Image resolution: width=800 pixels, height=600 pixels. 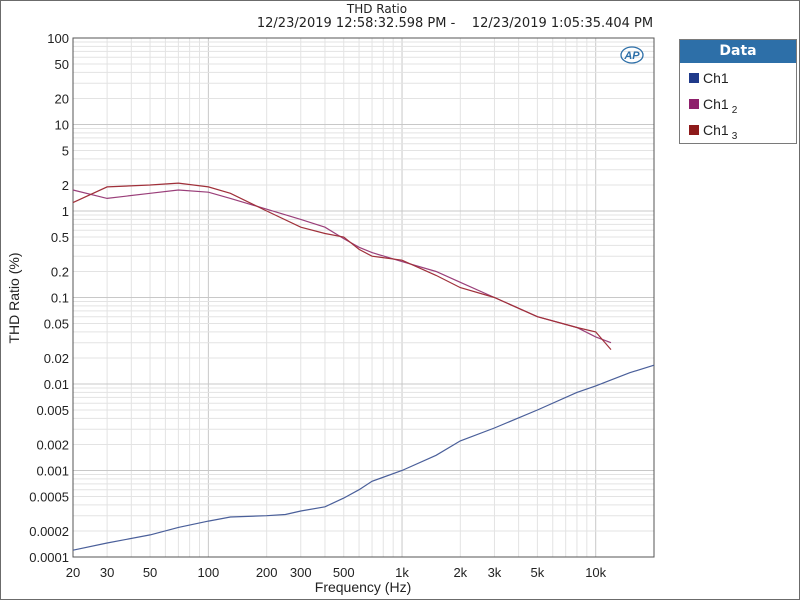 What do you see at coordinates (209, 572) in the screenshot?
I see `x-tick-label: 100` at bounding box center [209, 572].